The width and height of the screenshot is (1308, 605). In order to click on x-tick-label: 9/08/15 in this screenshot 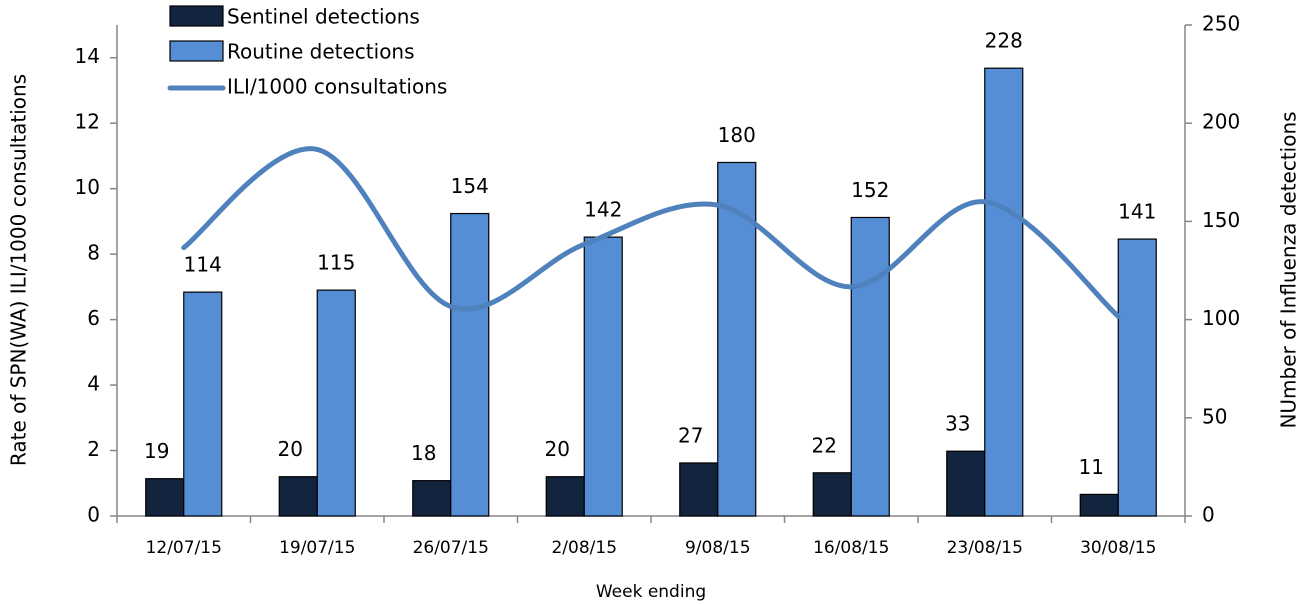, I will do `click(718, 548)`.